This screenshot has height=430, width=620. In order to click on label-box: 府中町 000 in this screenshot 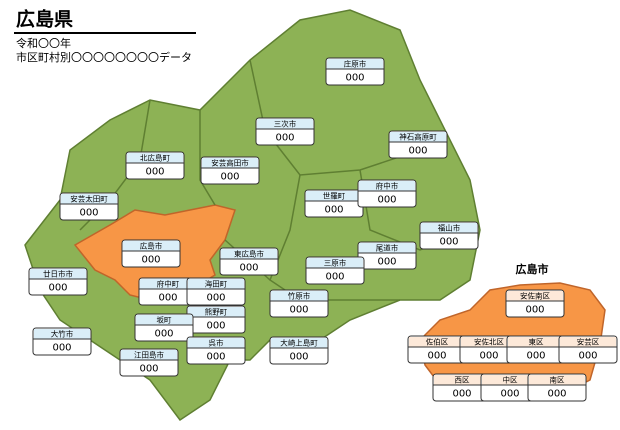, I will do `click(168, 291)`.